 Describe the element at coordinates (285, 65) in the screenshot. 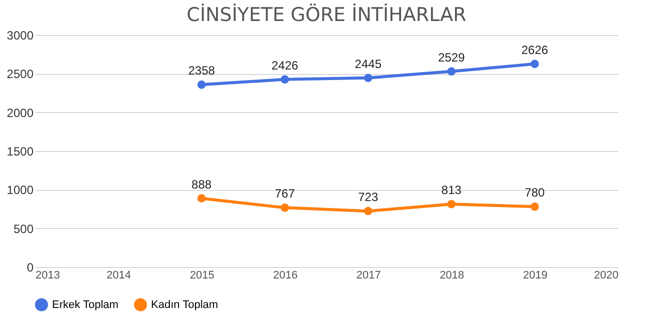

I see `data-label: 2426` at that location.